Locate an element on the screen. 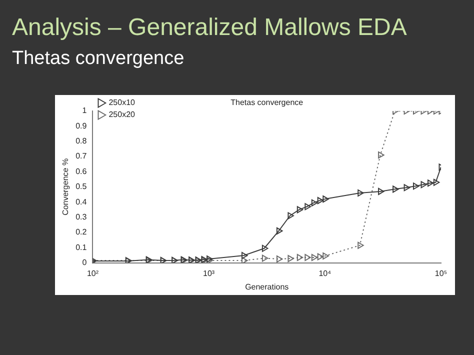 The image size is (474, 355). y-tick-label: 0.8 is located at coordinates (82, 141).